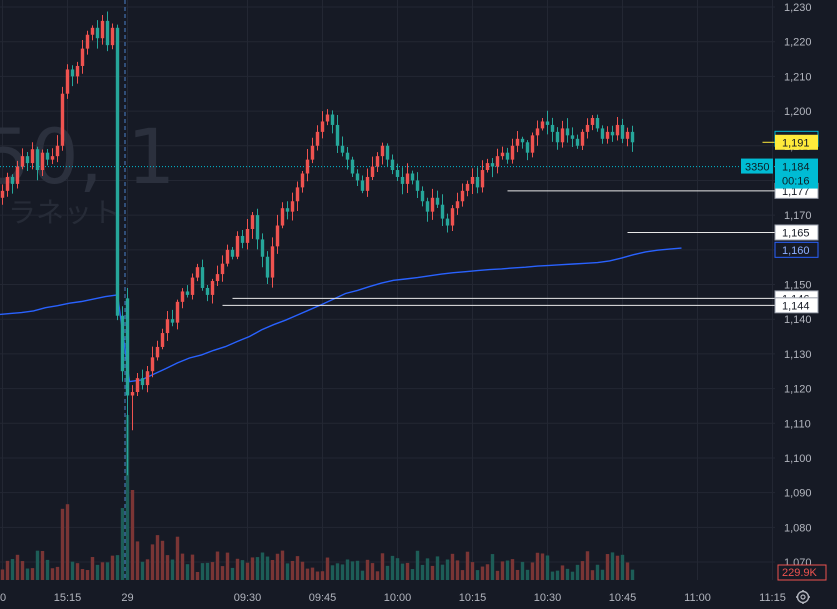  What do you see at coordinates (398, 598) in the screenshot?
I see `time-tick-label: 10:00` at bounding box center [398, 598].